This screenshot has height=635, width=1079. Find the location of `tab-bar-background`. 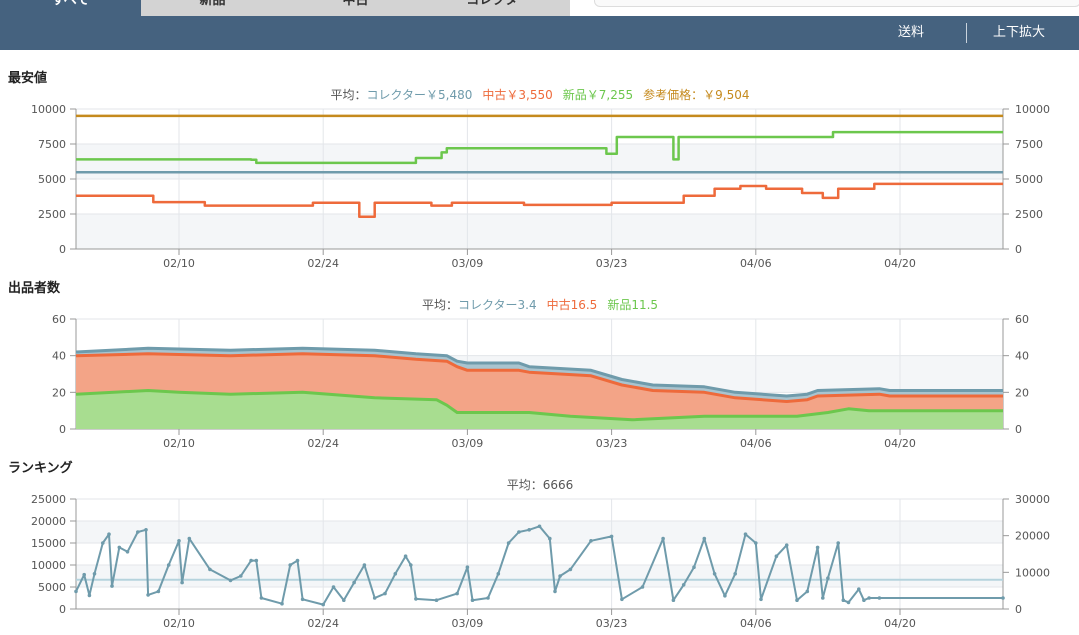

tab-bar-background is located at coordinates (355, 8).